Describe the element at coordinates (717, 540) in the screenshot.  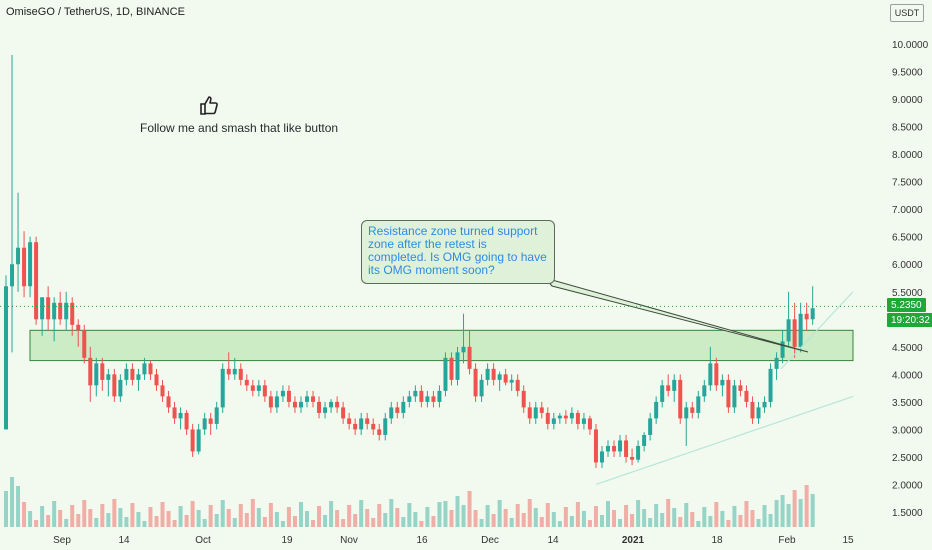
I see `x-tick-label: 18` at that location.